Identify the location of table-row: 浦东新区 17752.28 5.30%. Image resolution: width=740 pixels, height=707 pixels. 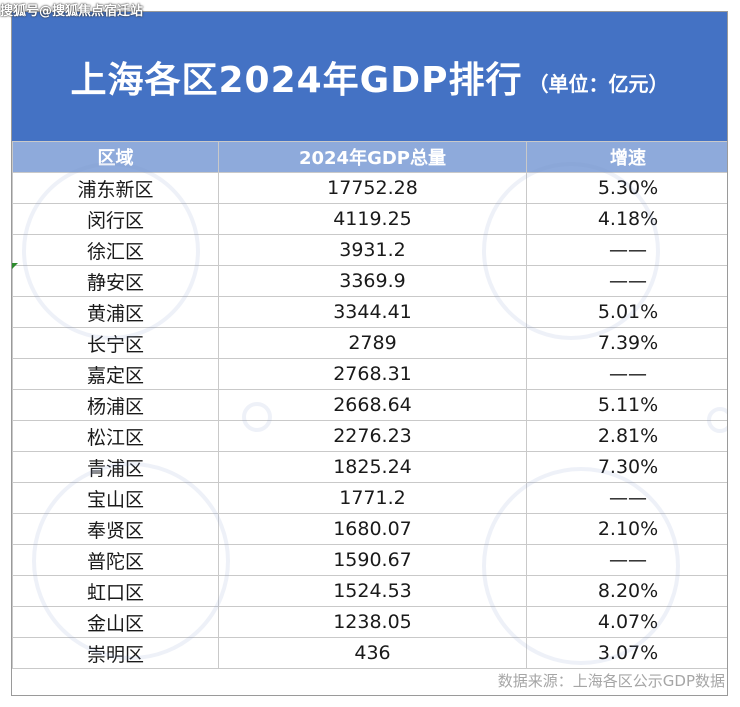
(369, 188).